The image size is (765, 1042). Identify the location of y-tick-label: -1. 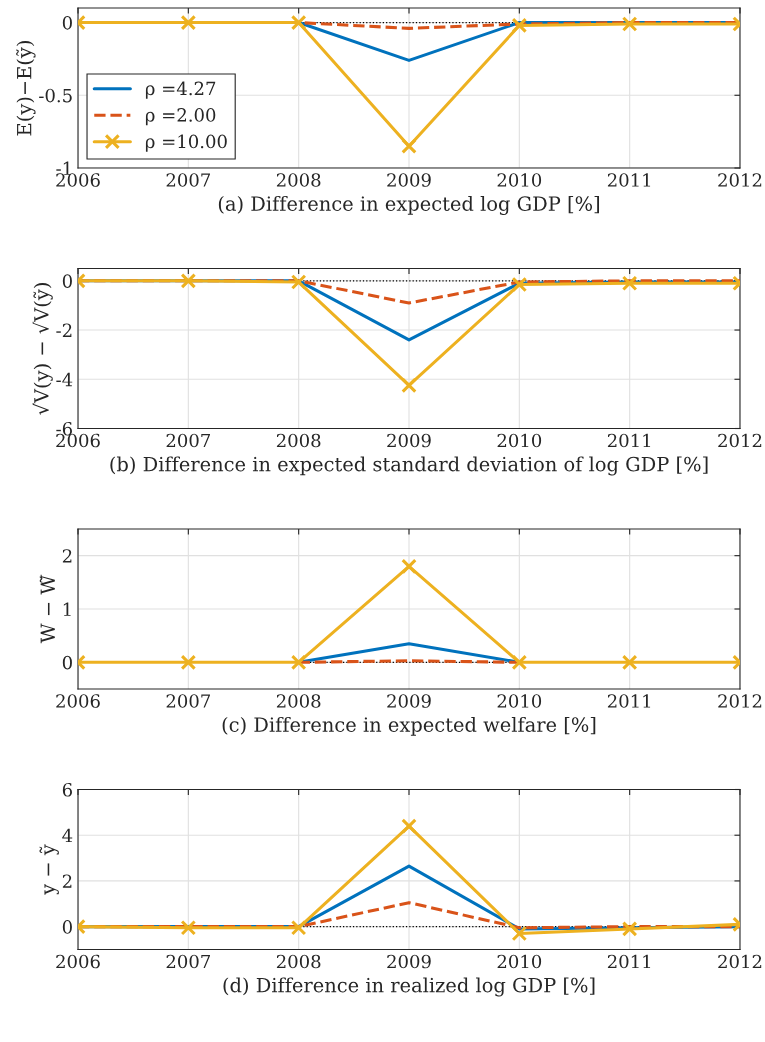
(63, 168).